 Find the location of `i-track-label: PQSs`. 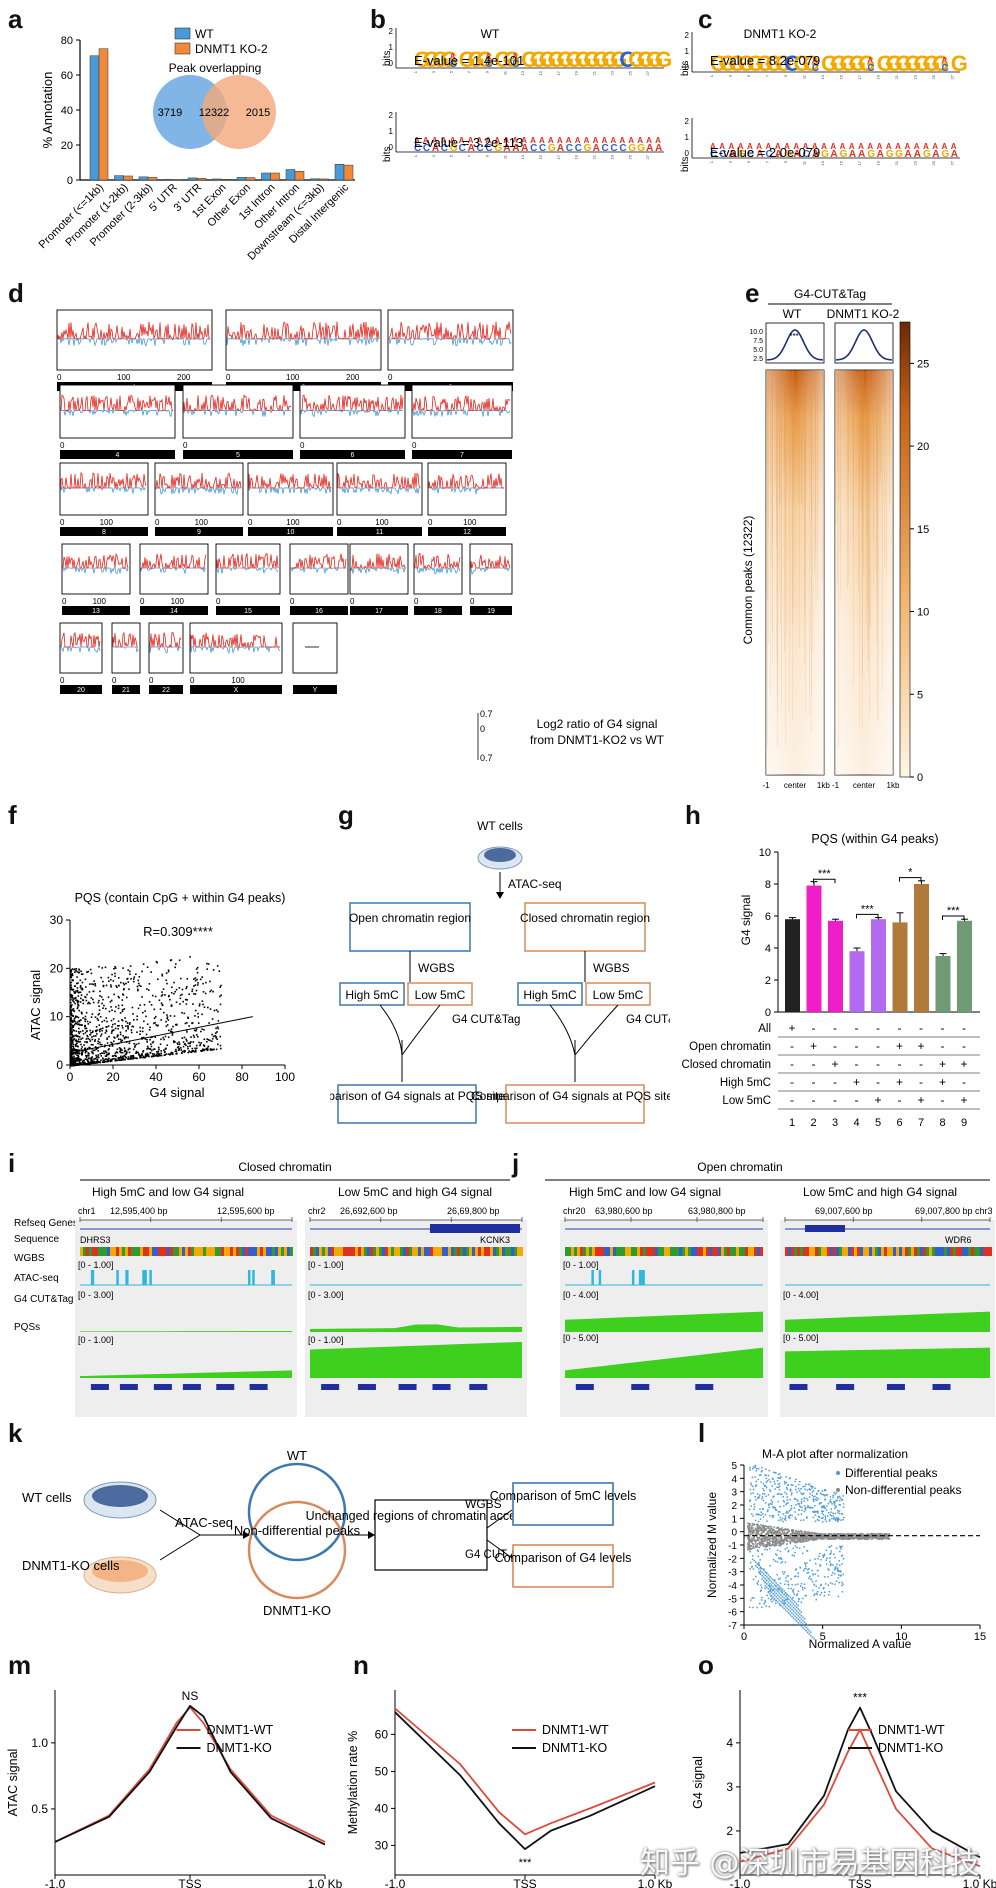

i-track-label: PQSs is located at coordinates (27, 1327).